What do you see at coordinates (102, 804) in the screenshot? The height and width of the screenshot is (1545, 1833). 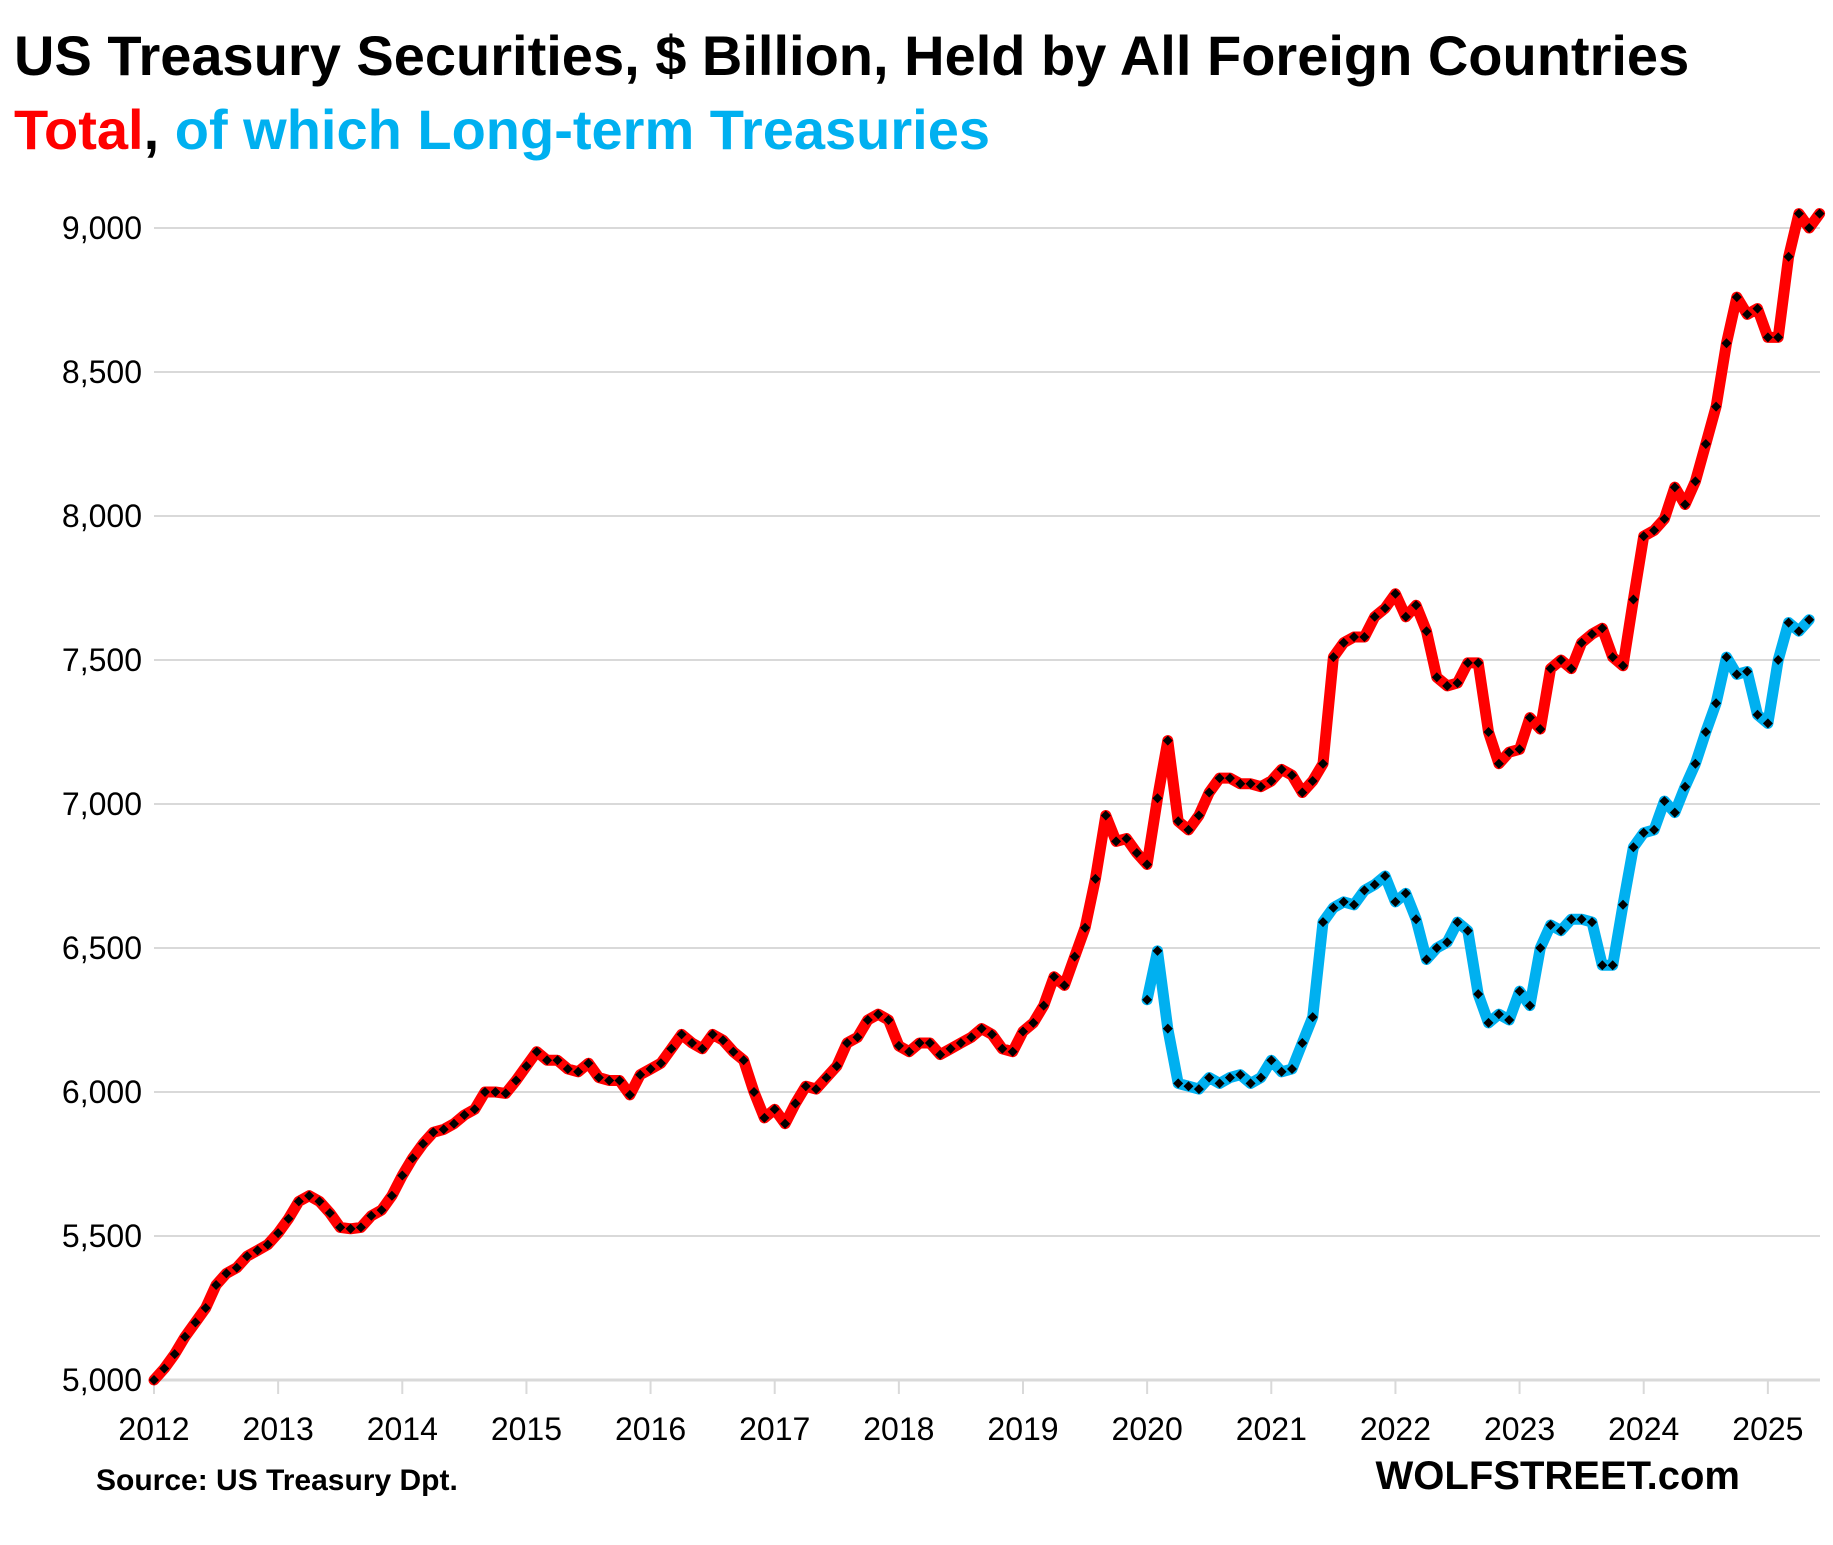 I see `y-tick-label: 7,000` at bounding box center [102, 804].